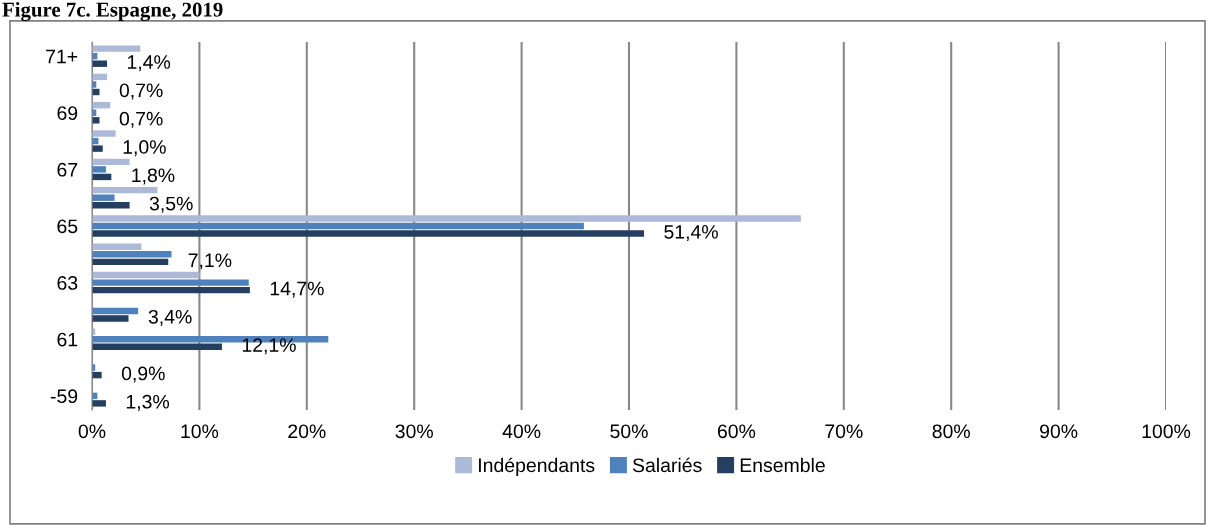 This screenshot has width=1209, height=525. I want to click on x-tick-label: 30%, so click(414, 431).